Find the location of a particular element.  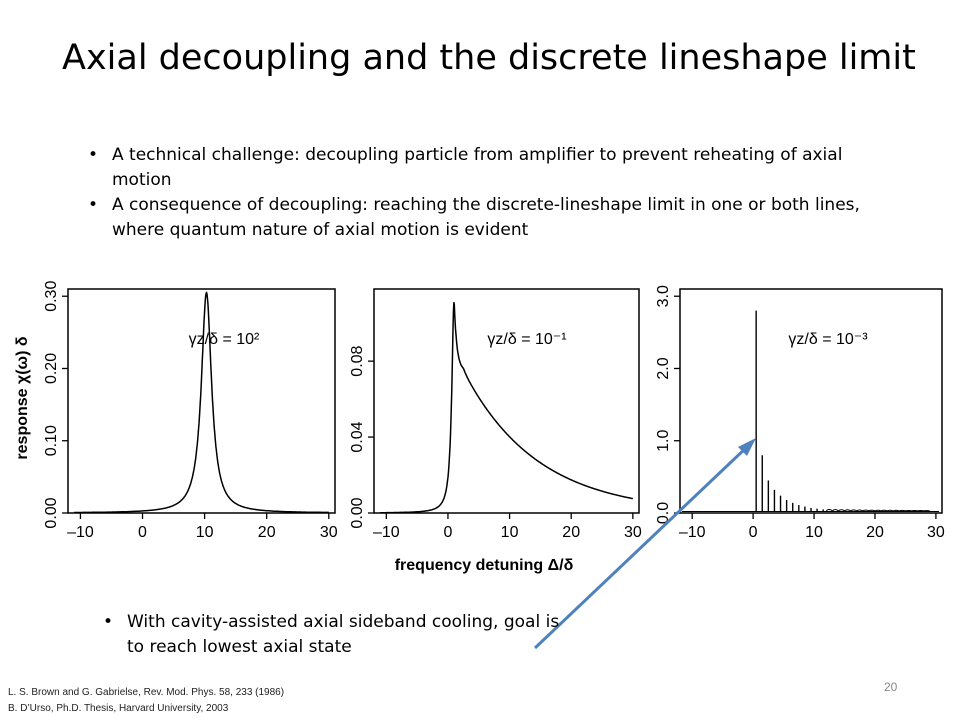

chart-panel-1: –10 0 10 20 30 0.00 0.10 0.20 0.30 γz/δ = 10² is located at coordinates (190, 411).